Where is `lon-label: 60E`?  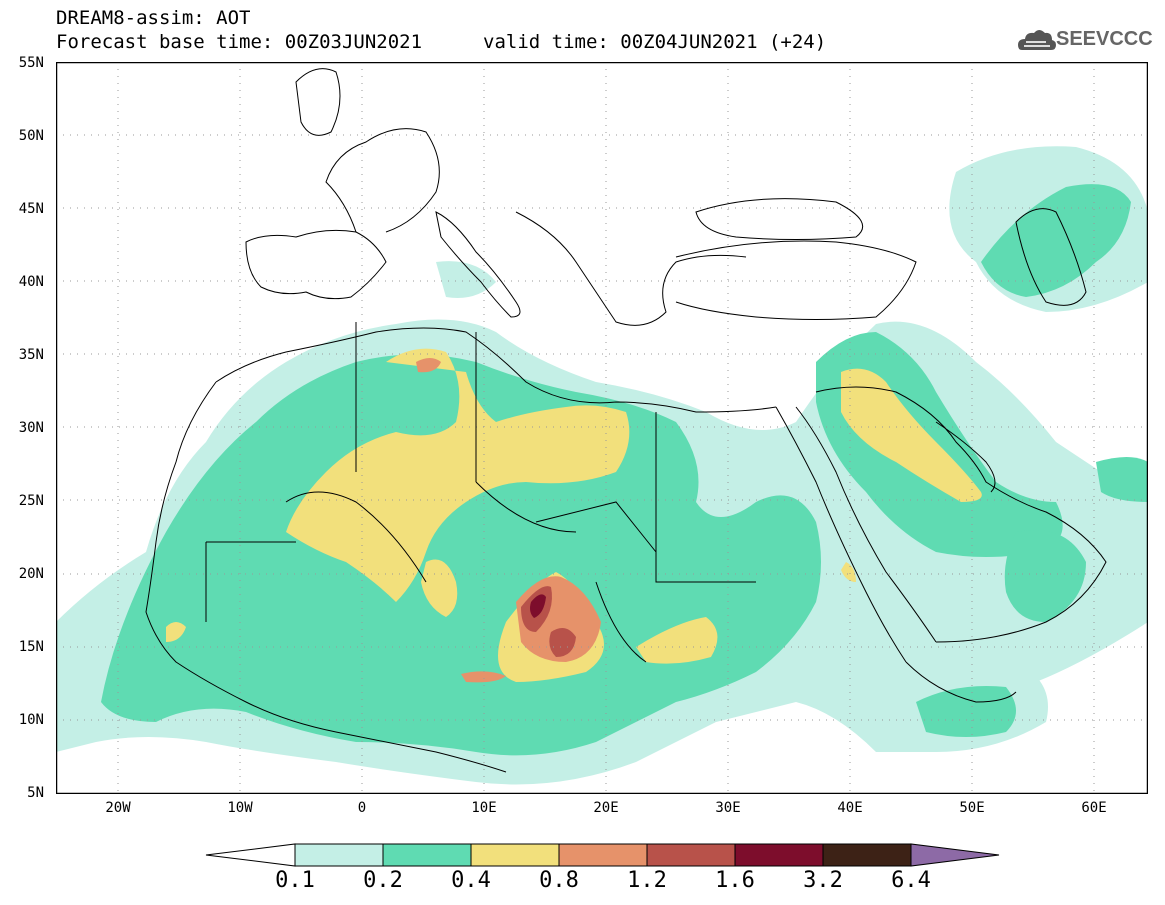
lon-label: 60E is located at coordinates (1094, 808).